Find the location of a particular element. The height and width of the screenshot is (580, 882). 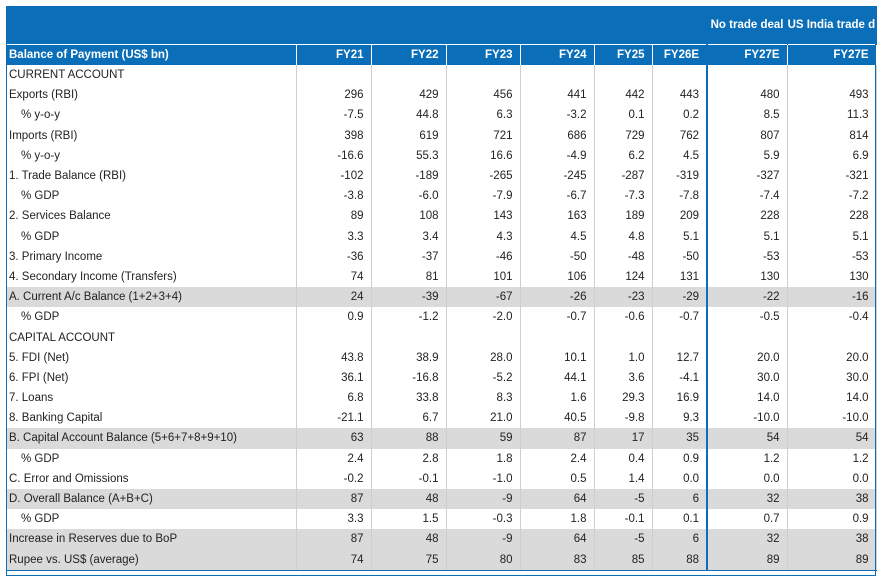

cell-value: -5 is located at coordinates (623, 499).